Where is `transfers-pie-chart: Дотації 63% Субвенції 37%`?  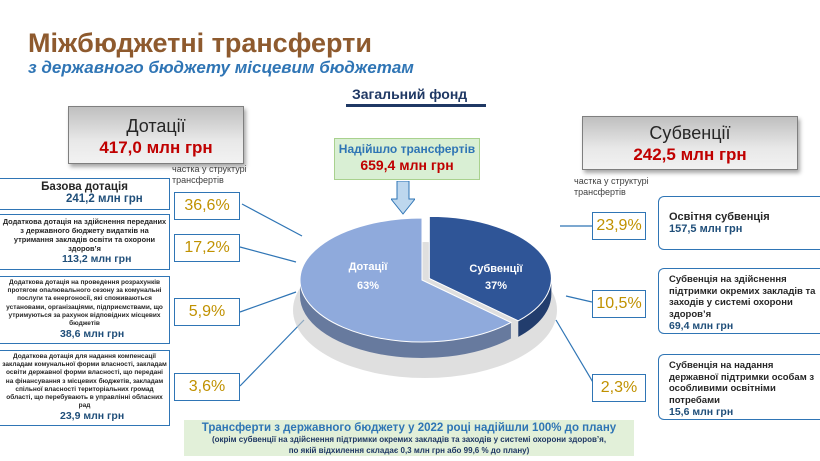 transfers-pie-chart: Дотації 63% Субвенції 37% is located at coordinates (425, 296).